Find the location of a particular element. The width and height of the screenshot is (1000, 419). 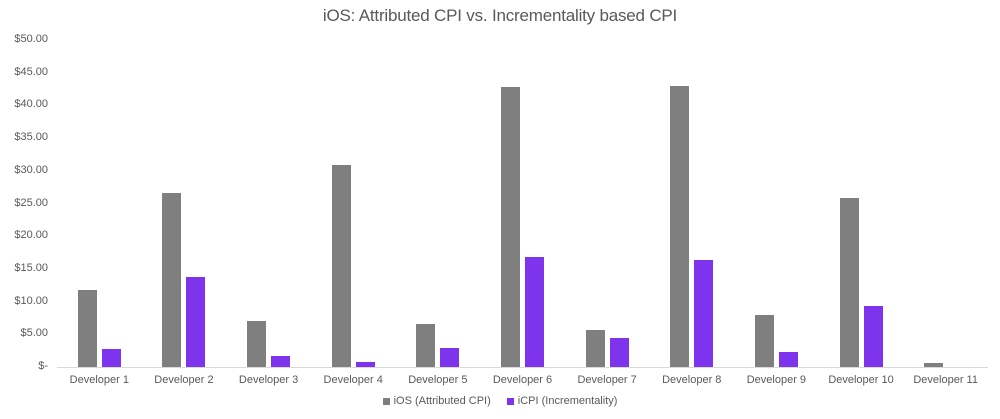

x-tick-label: Developer 10 is located at coordinates (861, 380).